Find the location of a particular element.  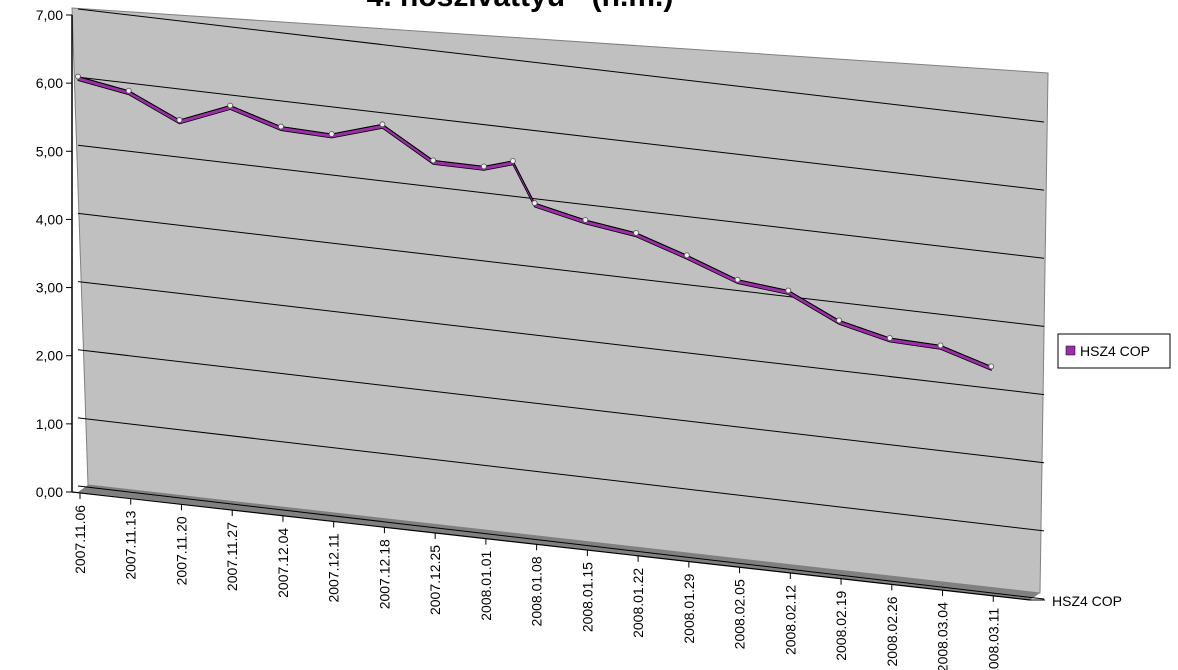

chart-title: 4. hőszivattyú - (h.m.) is located at coordinates (520, 6).